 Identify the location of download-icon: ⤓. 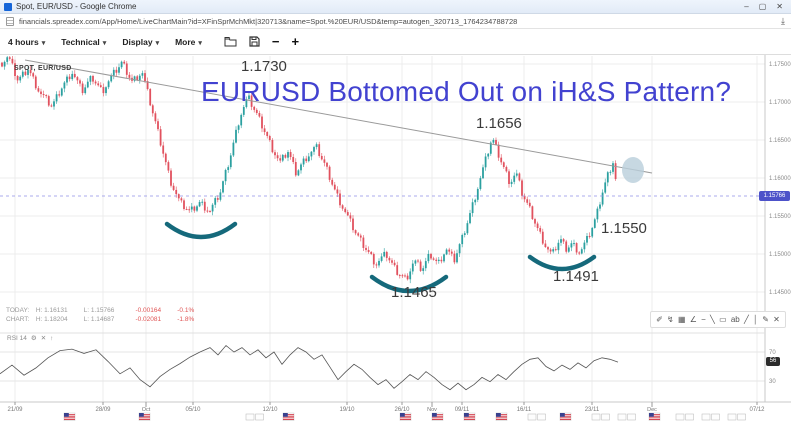
(783, 20).